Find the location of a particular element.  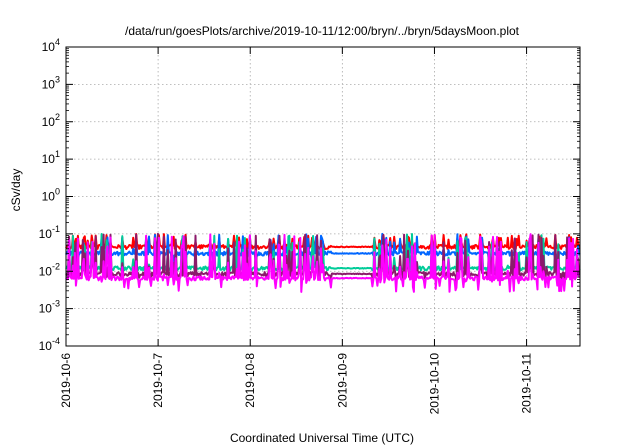

x-tick-label: 2019-10-6 is located at coordinates (66, 380).